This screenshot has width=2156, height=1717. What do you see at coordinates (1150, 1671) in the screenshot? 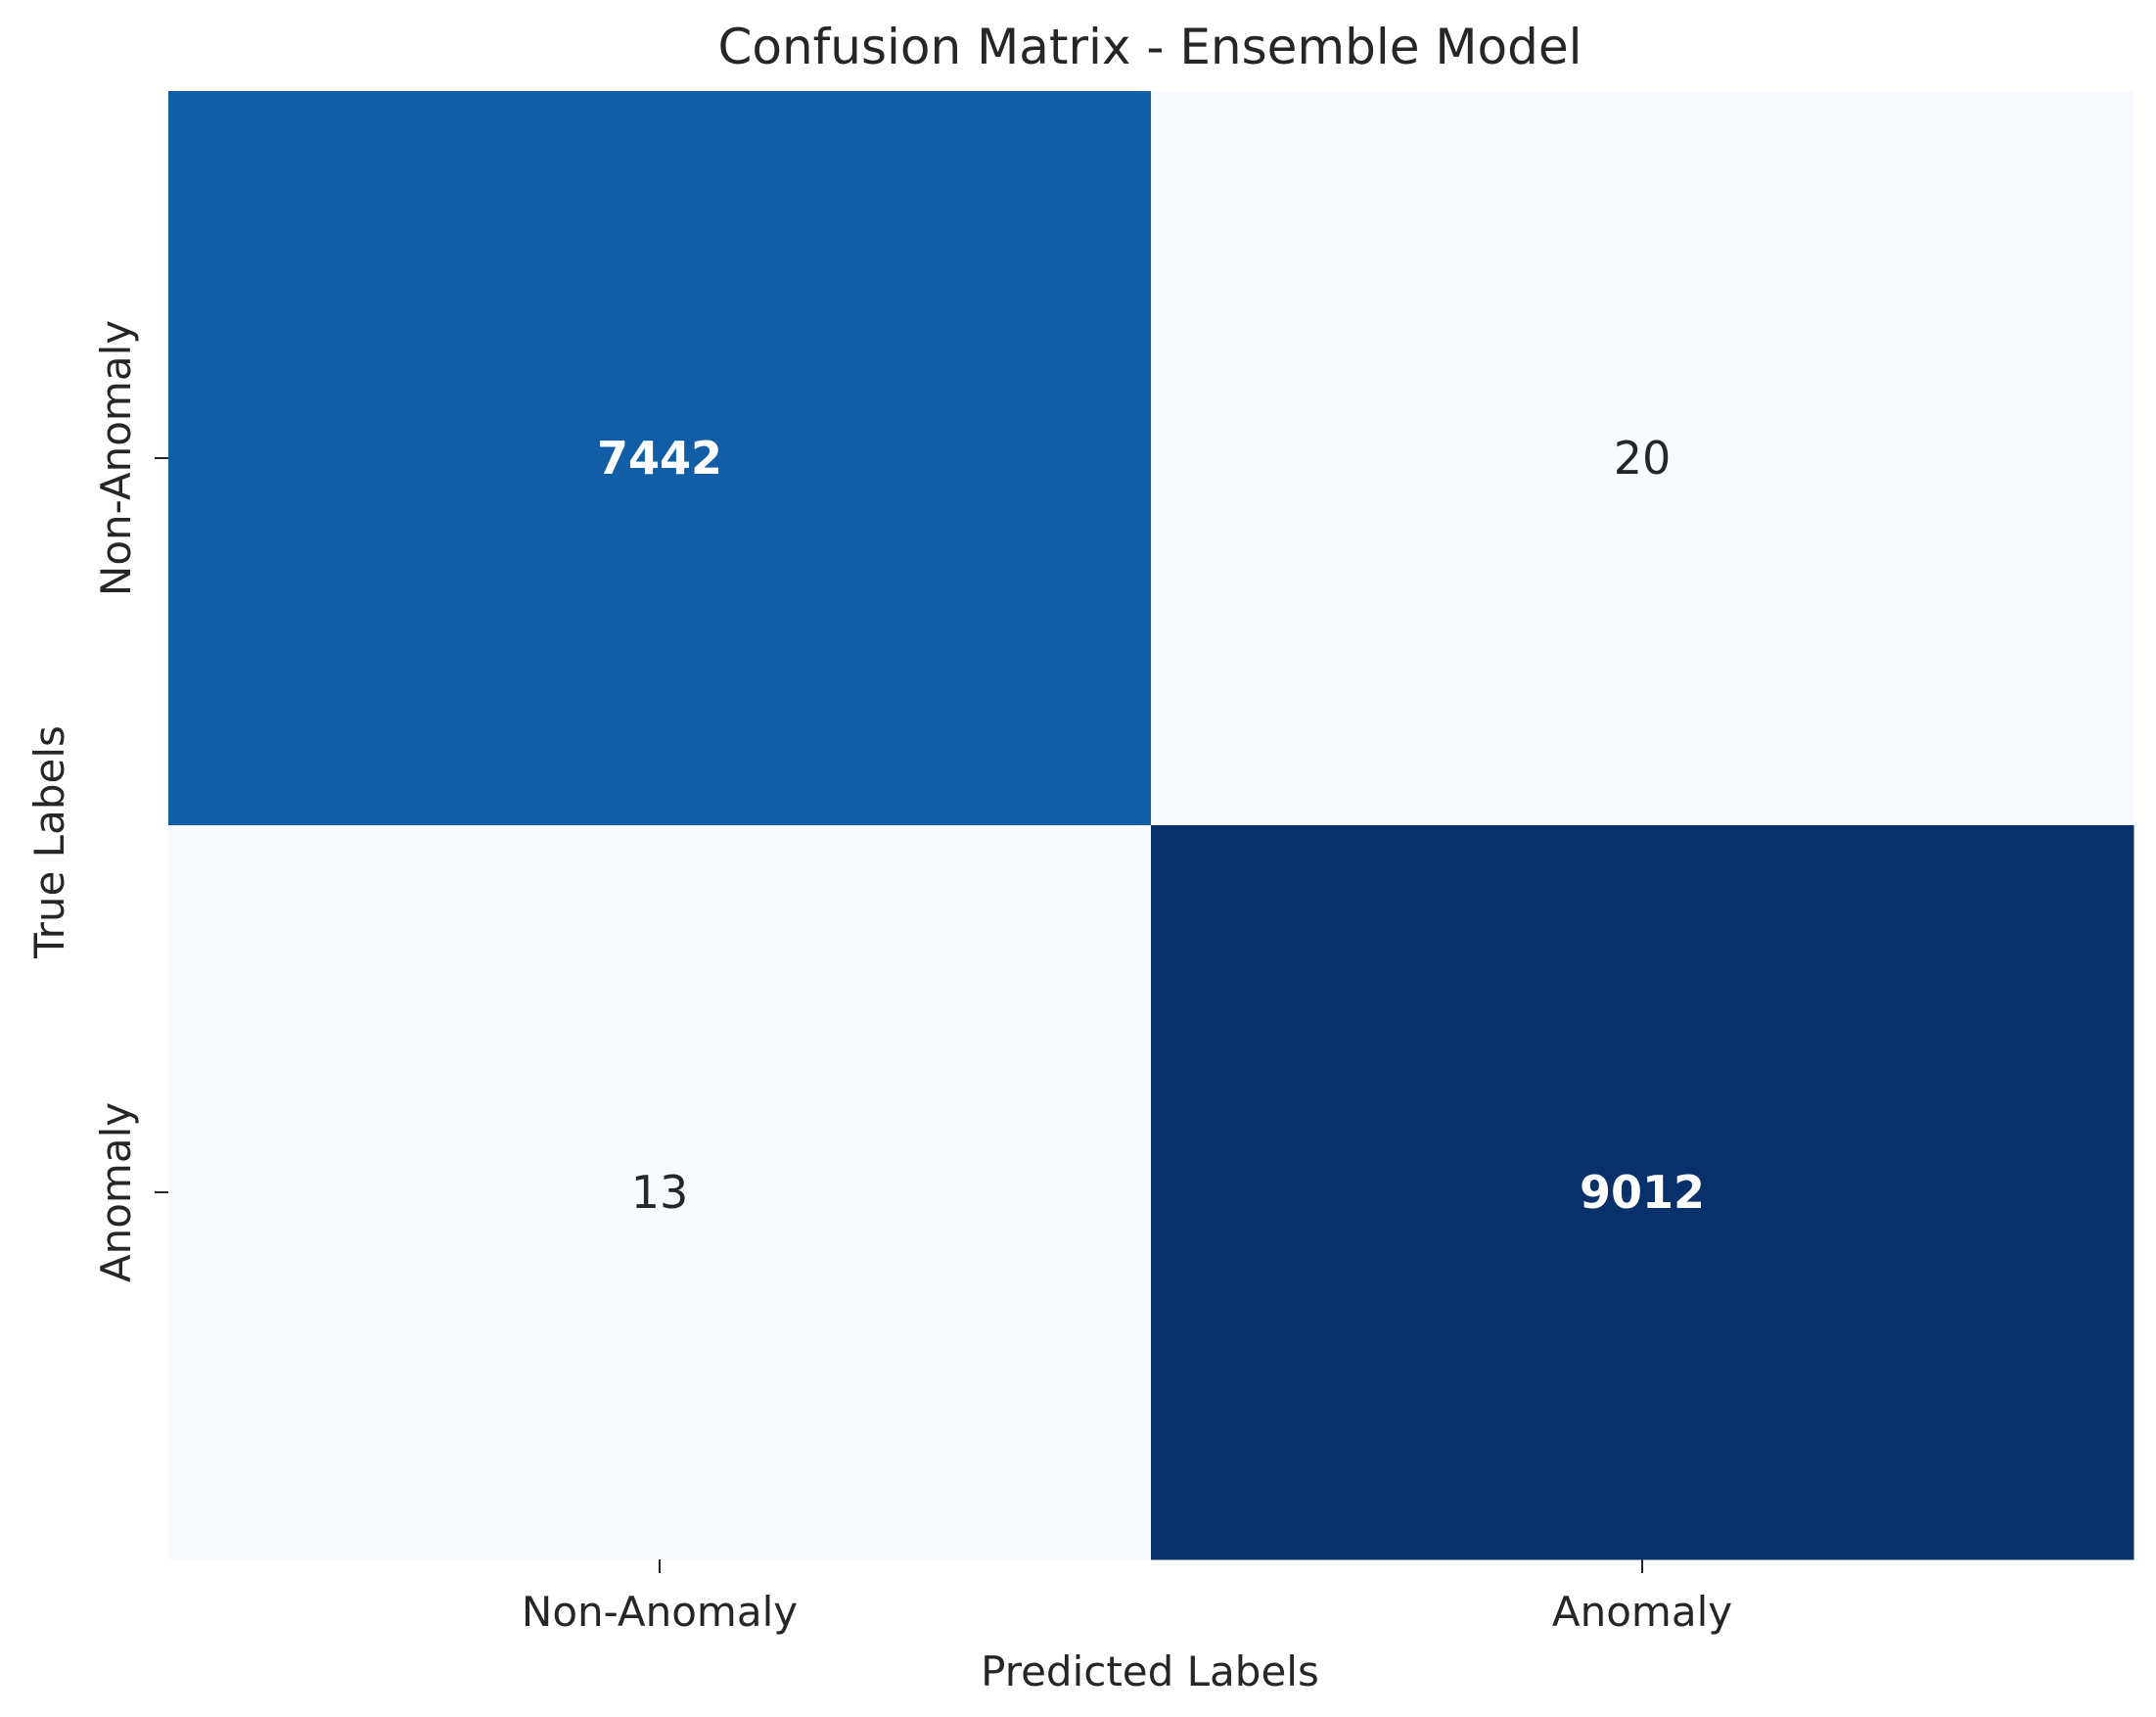
I see `x-axis-label: Predicted Labels` at bounding box center [1150, 1671].